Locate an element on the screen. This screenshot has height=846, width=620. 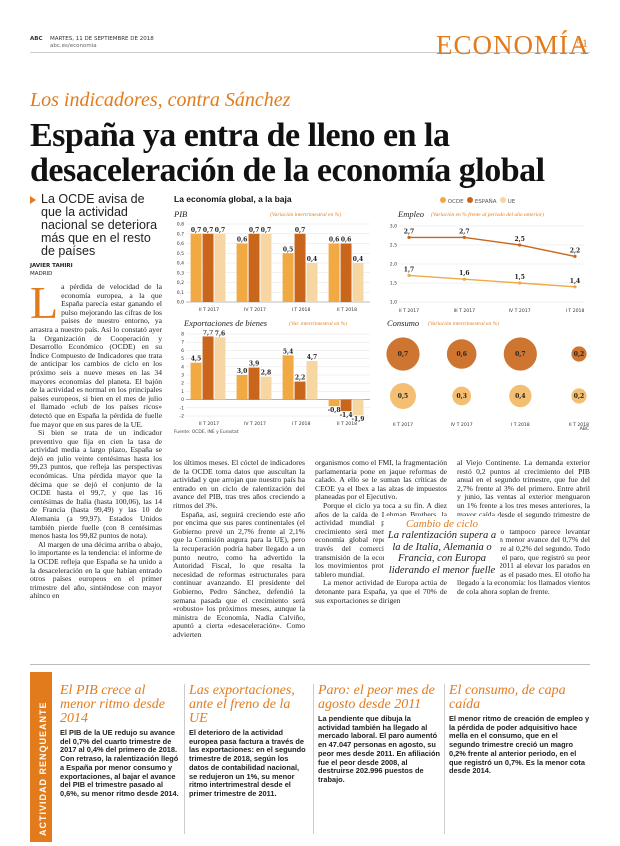
y-tick-label: 0,6 is located at coordinates (180, 244).